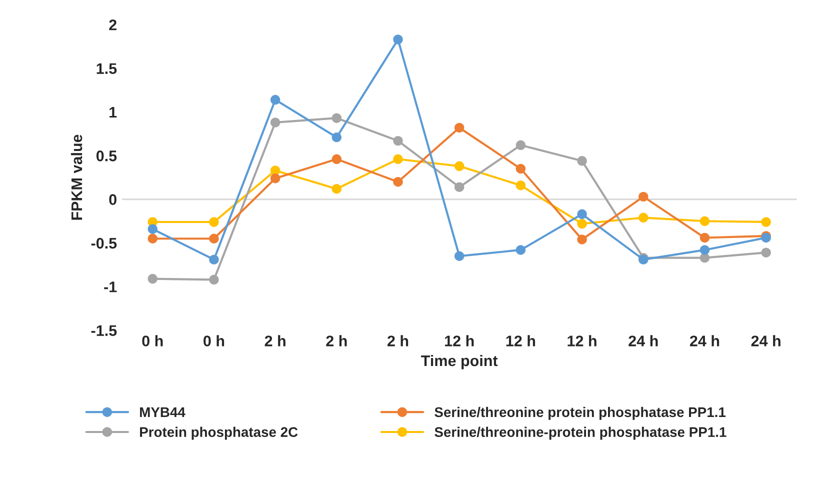  I want to click on y-tick-label: 2, so click(112, 25).